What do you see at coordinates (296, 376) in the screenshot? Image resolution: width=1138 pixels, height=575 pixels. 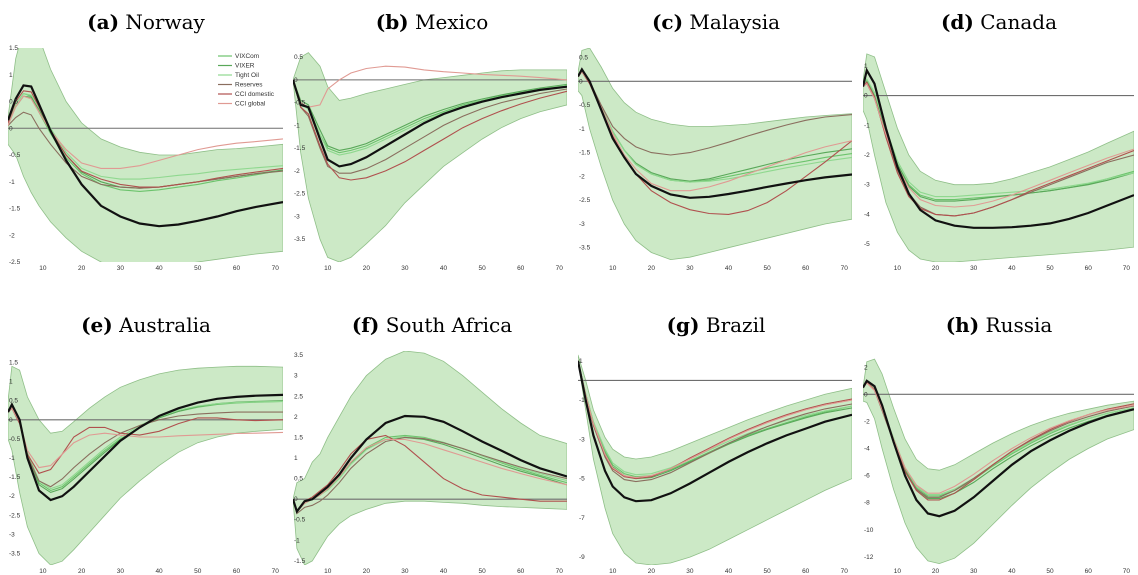 I see `y-tick-label: 3` at bounding box center [296, 376].